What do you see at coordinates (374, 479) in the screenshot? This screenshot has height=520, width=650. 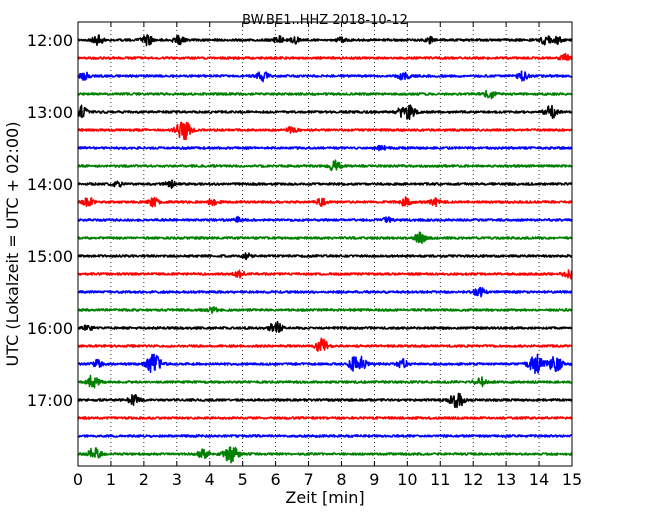 I see `x-tick-label: 9` at bounding box center [374, 479].